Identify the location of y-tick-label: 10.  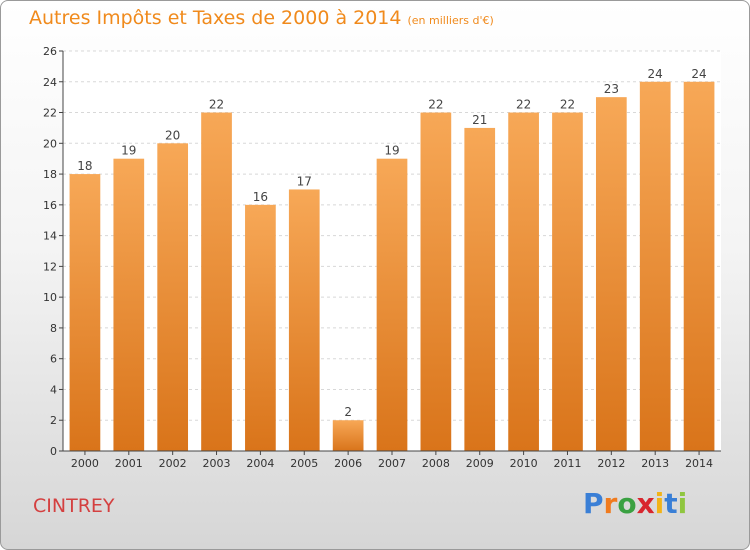
(50, 297).